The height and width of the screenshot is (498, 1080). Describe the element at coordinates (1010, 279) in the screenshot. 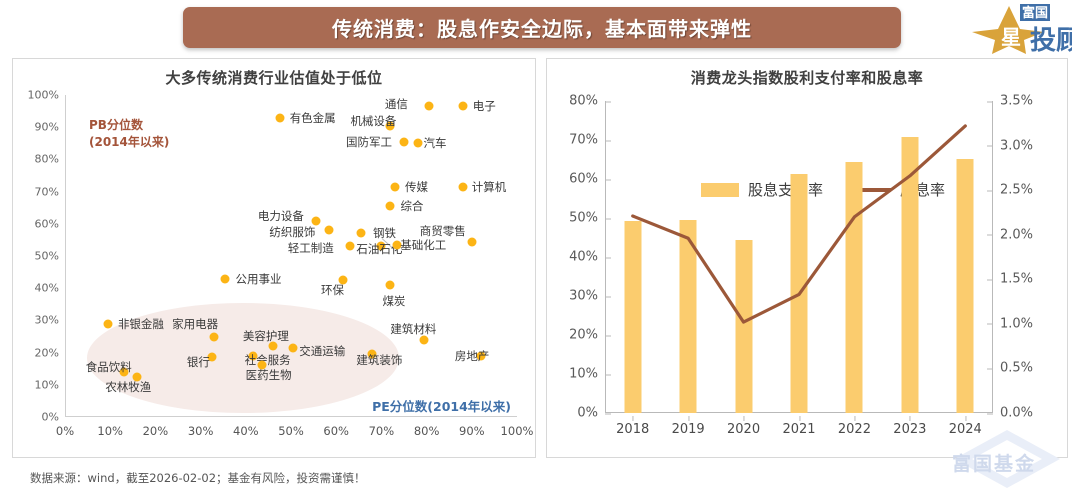

I see `combo-right-tick: 1.5%` at that location.